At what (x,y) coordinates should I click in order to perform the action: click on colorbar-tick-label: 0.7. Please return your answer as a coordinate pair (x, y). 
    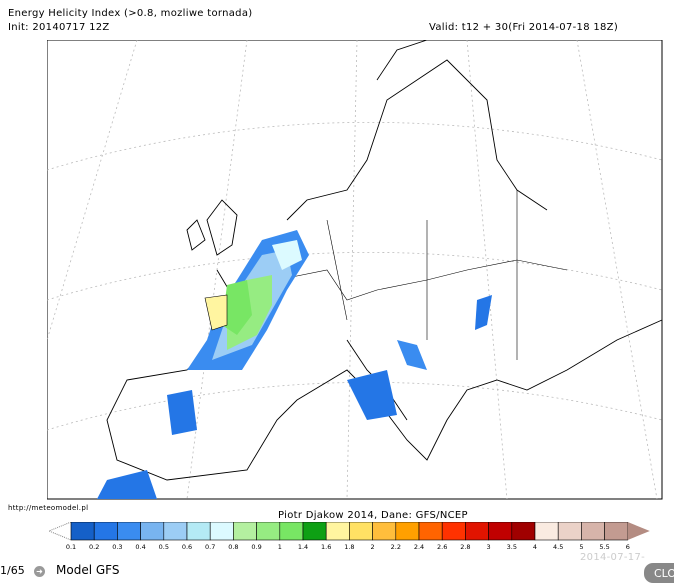
    Looking at the image, I should click on (210, 547).